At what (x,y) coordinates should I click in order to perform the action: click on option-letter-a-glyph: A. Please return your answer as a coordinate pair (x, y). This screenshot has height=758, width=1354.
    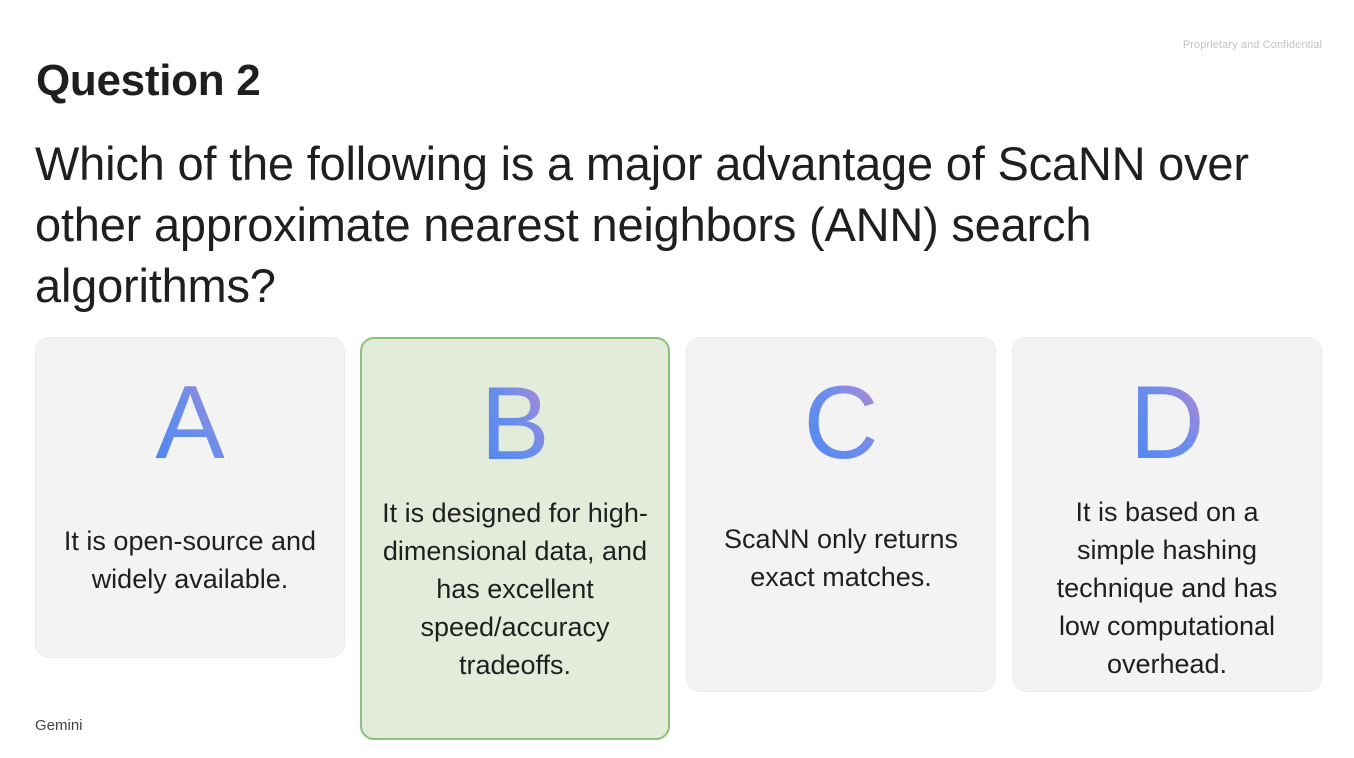
    Looking at the image, I should click on (190, 423).